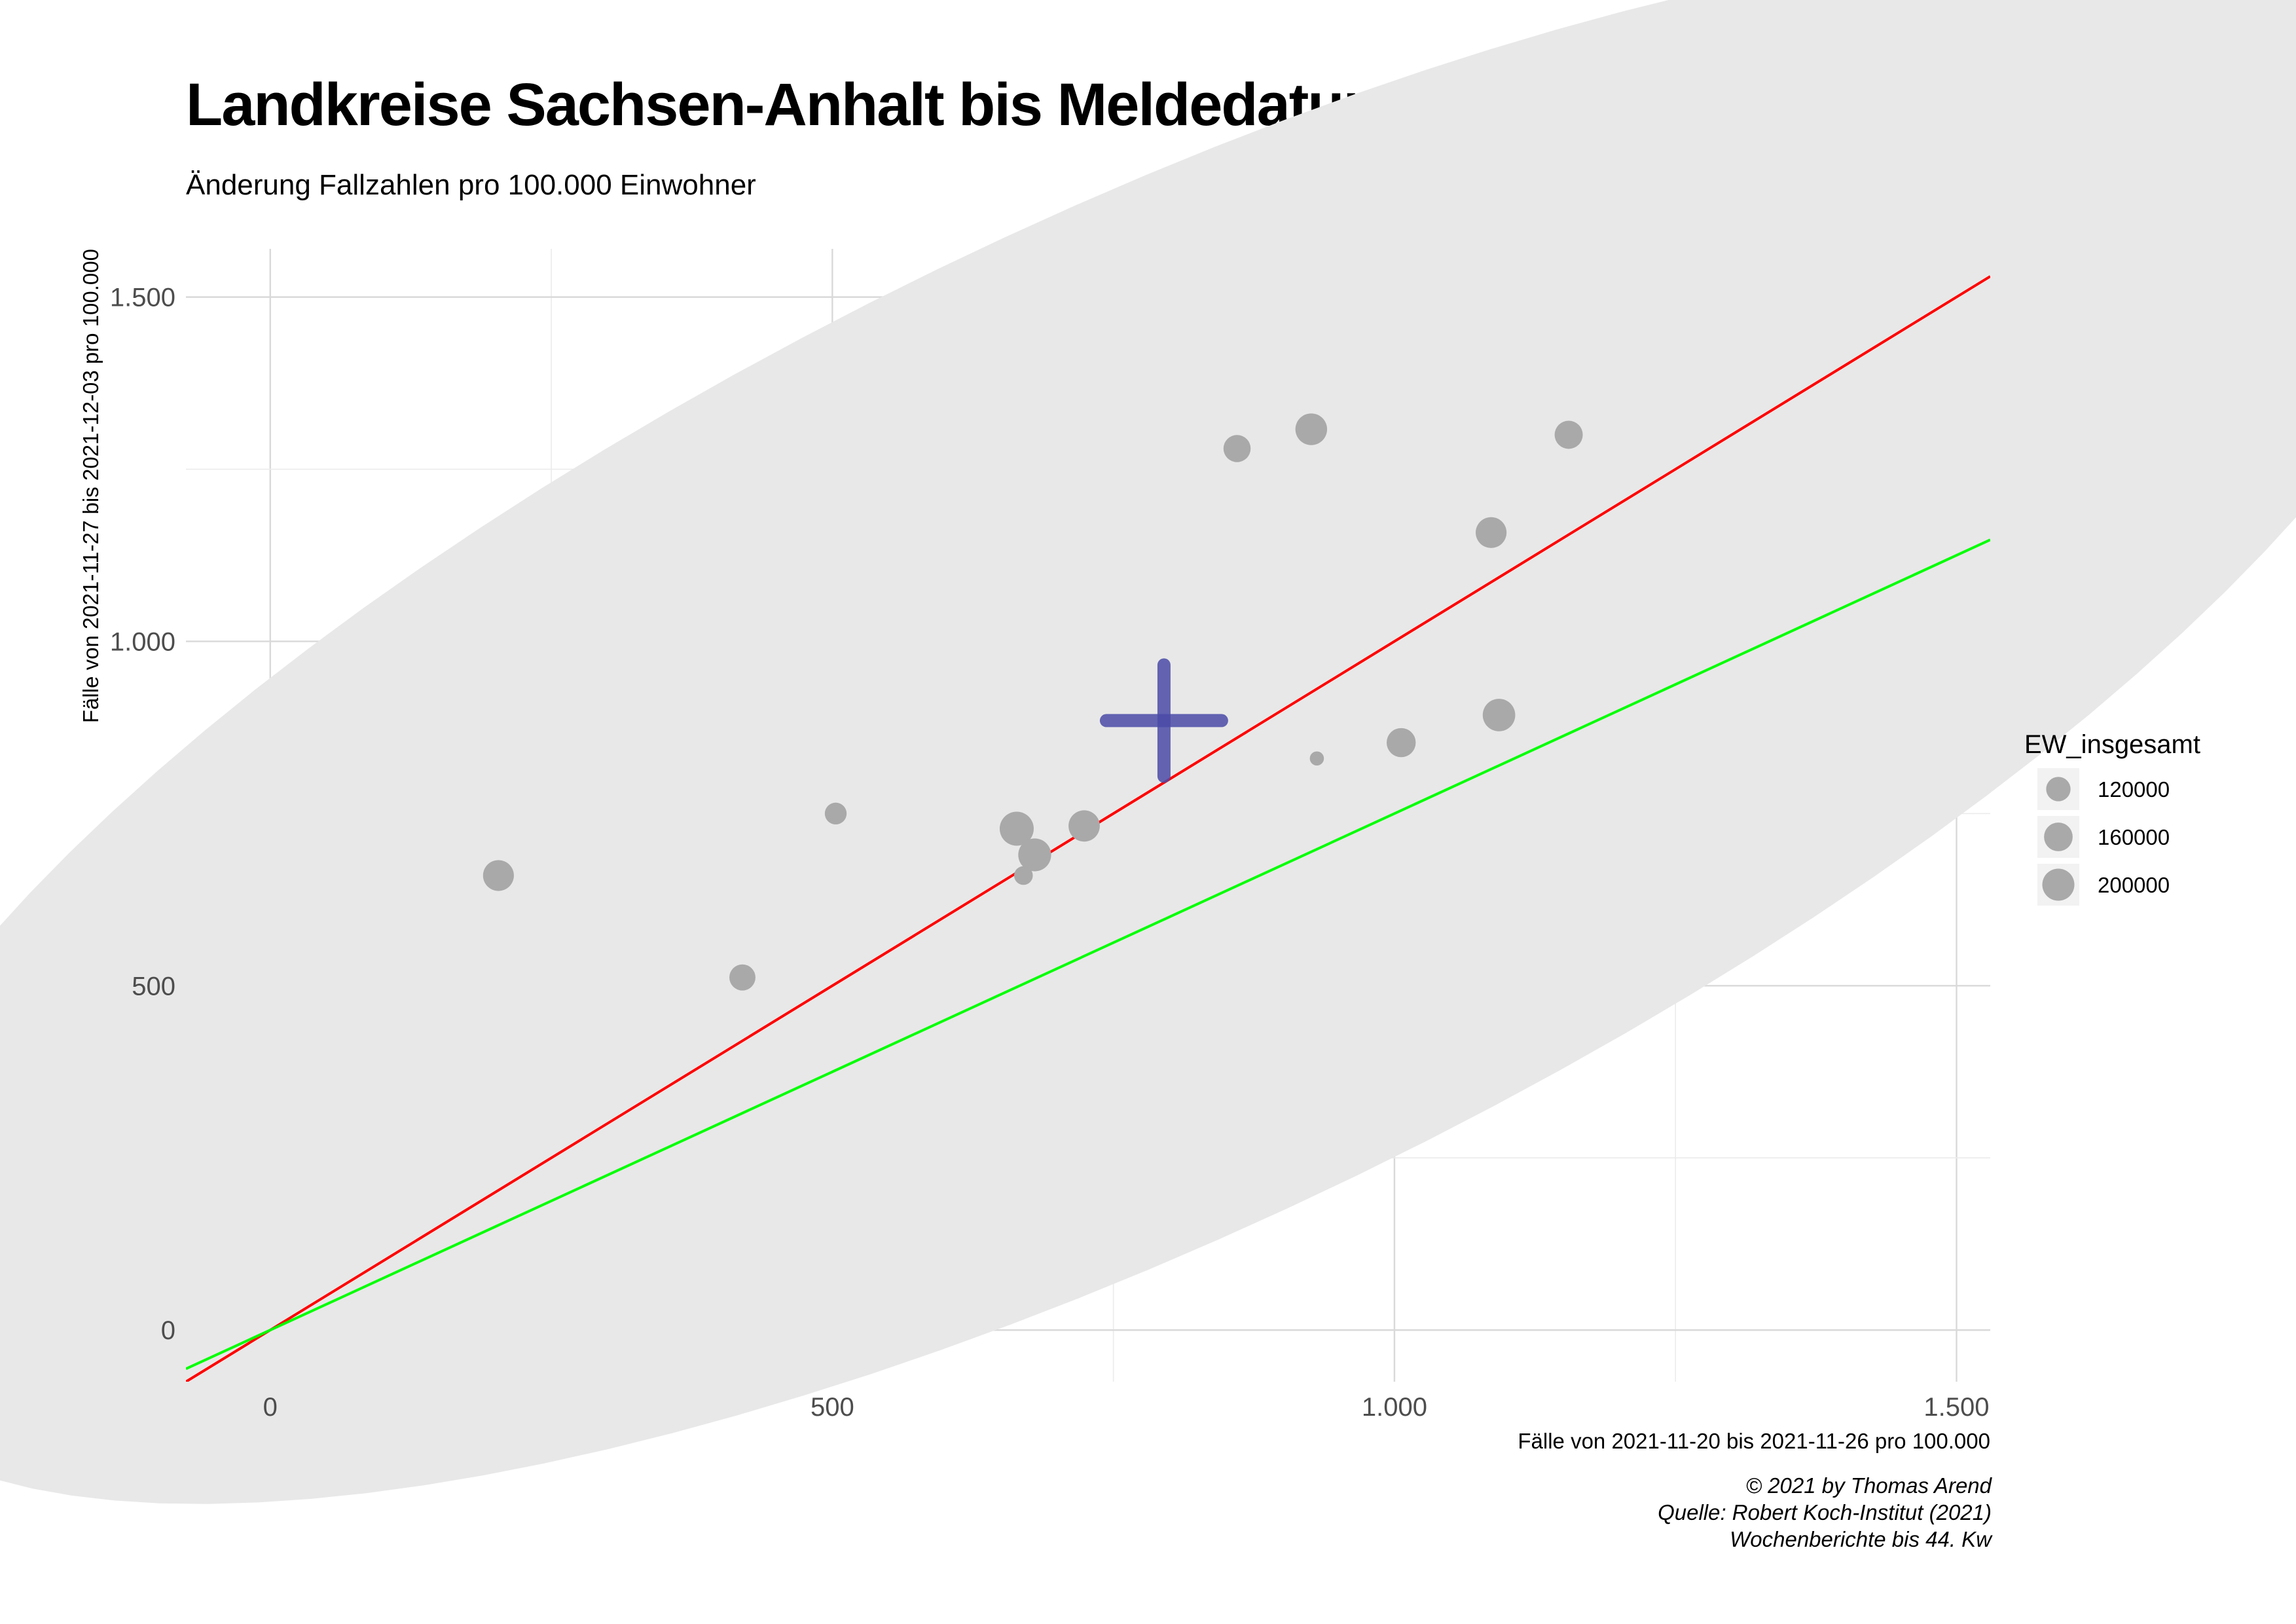 This screenshot has width=2296, height=1624. Describe the element at coordinates (1868, 1485) in the screenshot. I see `caption-copyright: © 2021 by Thomas Arend` at that location.